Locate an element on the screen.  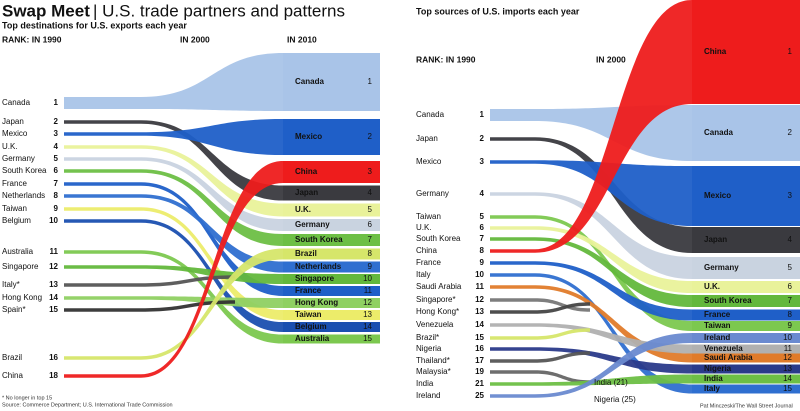
country-label: Hong Kong is located at coordinates (316, 302).